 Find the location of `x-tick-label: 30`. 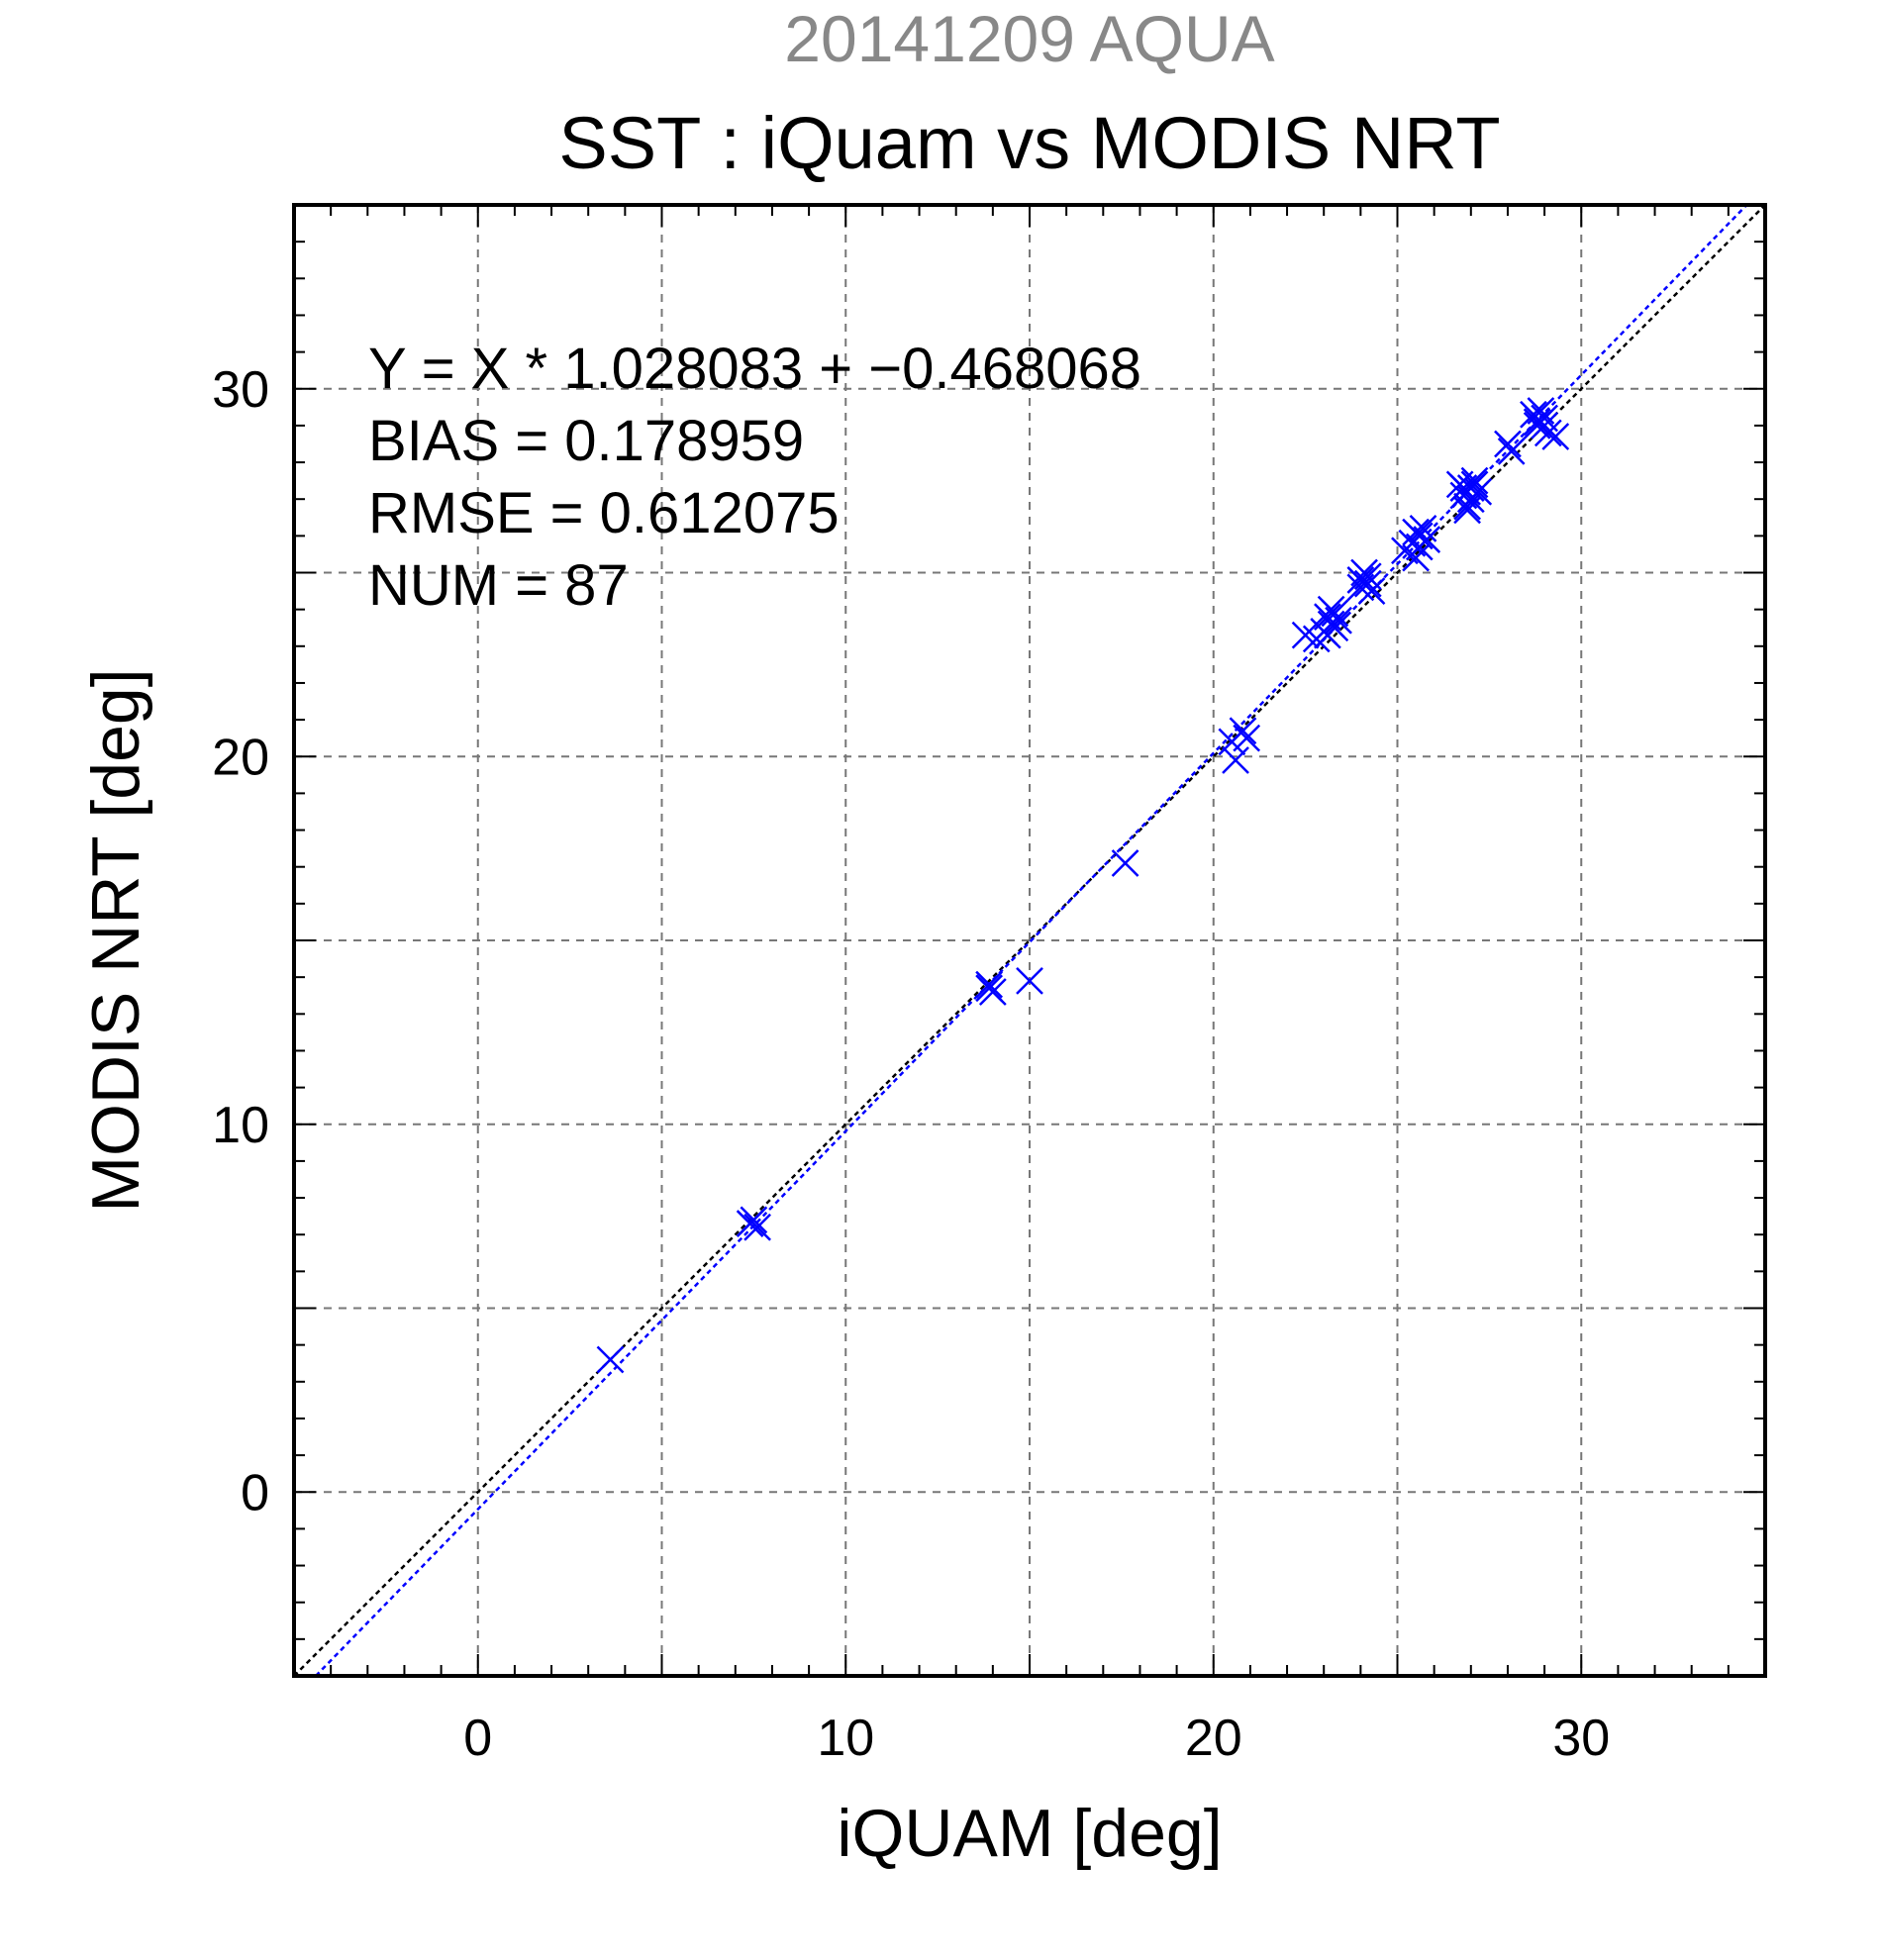

x-tick-label: 30 is located at coordinates (1581, 1738).